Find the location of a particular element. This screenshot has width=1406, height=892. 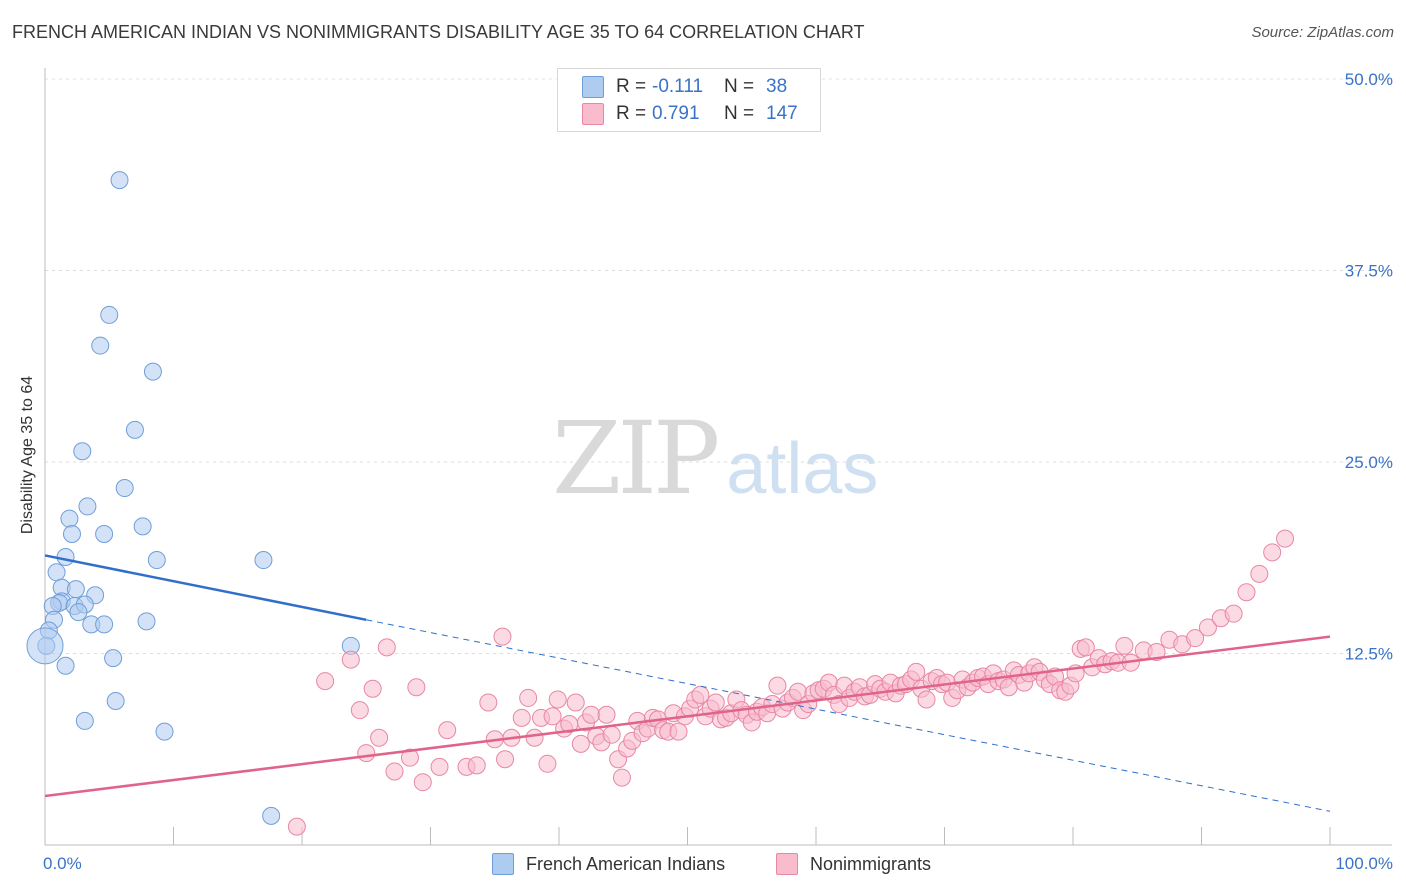

legend-r-value: -0.111 is located at coordinates (678, 86).